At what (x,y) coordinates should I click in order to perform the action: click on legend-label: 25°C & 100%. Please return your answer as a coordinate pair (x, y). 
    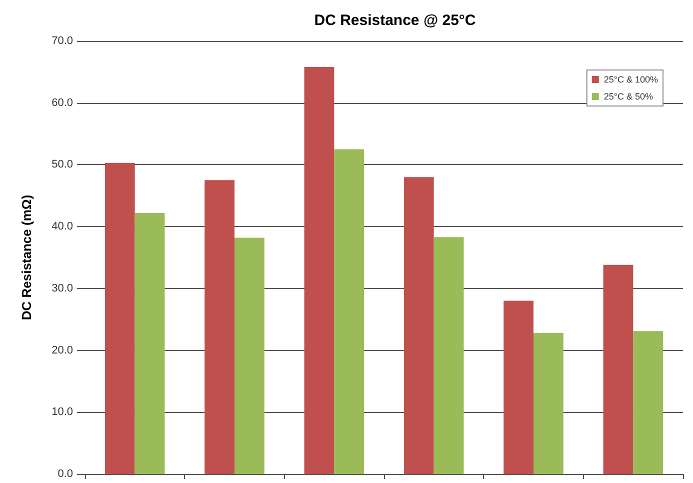
    Looking at the image, I should click on (631, 79).